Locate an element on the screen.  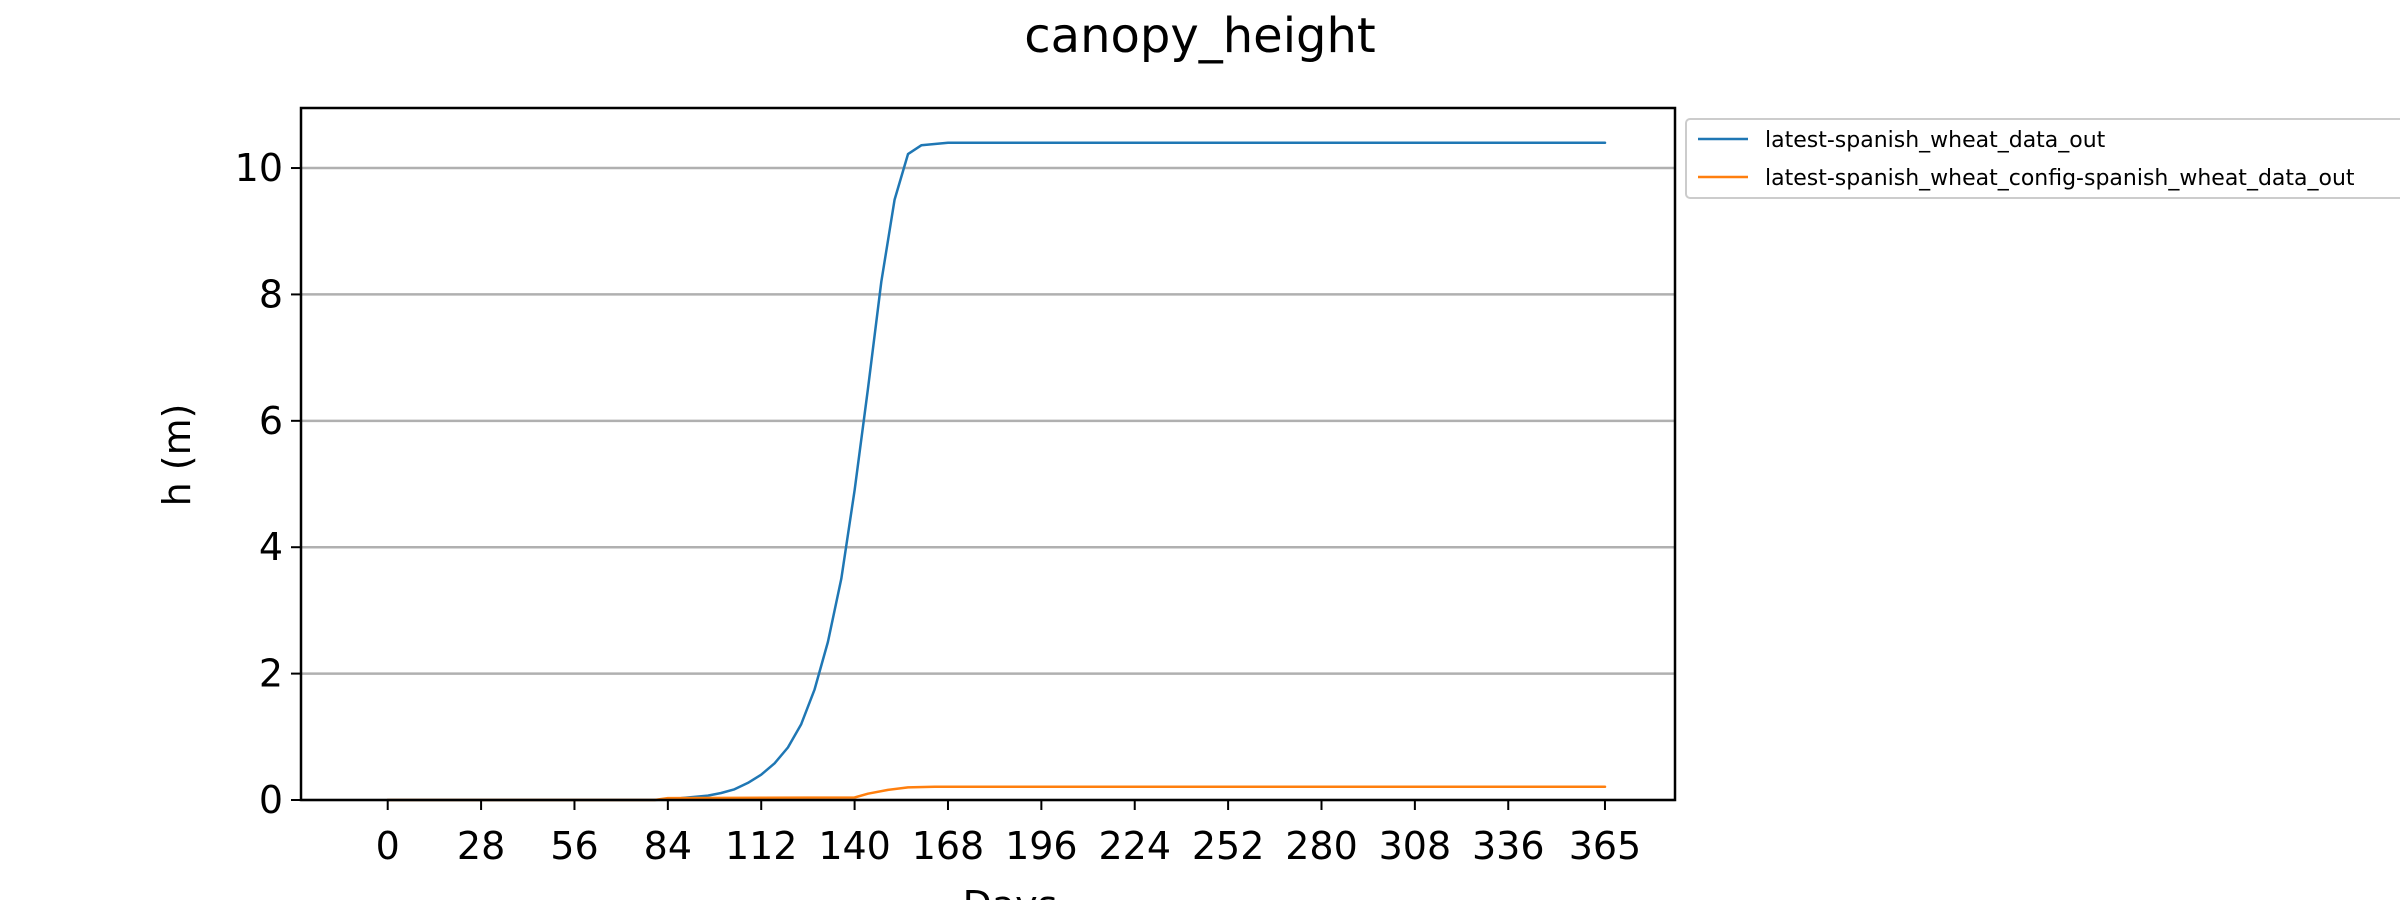
x-tick-label: 140 is located at coordinates (854, 846).